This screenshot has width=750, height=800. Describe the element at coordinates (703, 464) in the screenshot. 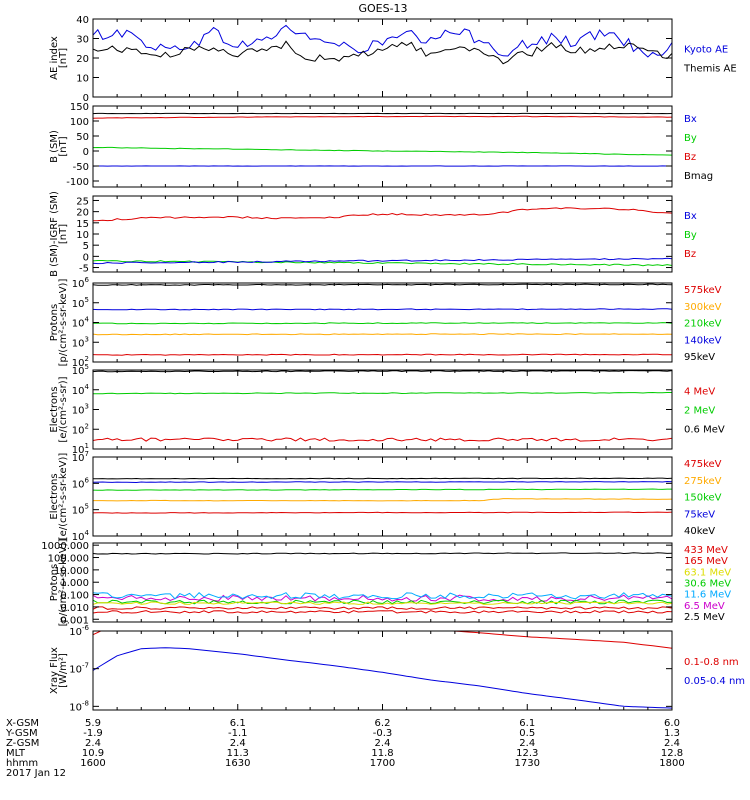

I see `legend-entry: 475keV` at that location.